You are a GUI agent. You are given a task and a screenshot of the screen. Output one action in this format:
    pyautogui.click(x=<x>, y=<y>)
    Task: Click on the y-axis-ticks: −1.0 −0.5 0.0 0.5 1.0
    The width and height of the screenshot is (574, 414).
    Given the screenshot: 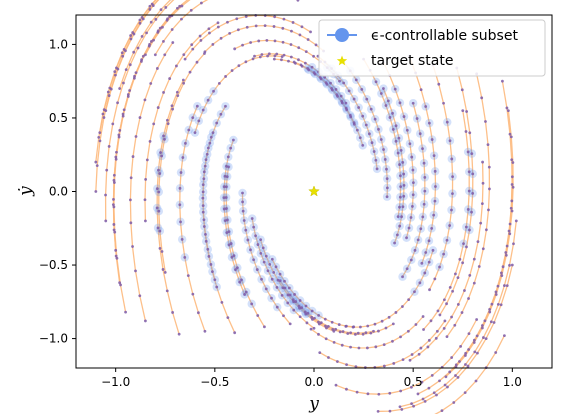 What is the action you would take?
    pyautogui.click(x=57, y=191)
    